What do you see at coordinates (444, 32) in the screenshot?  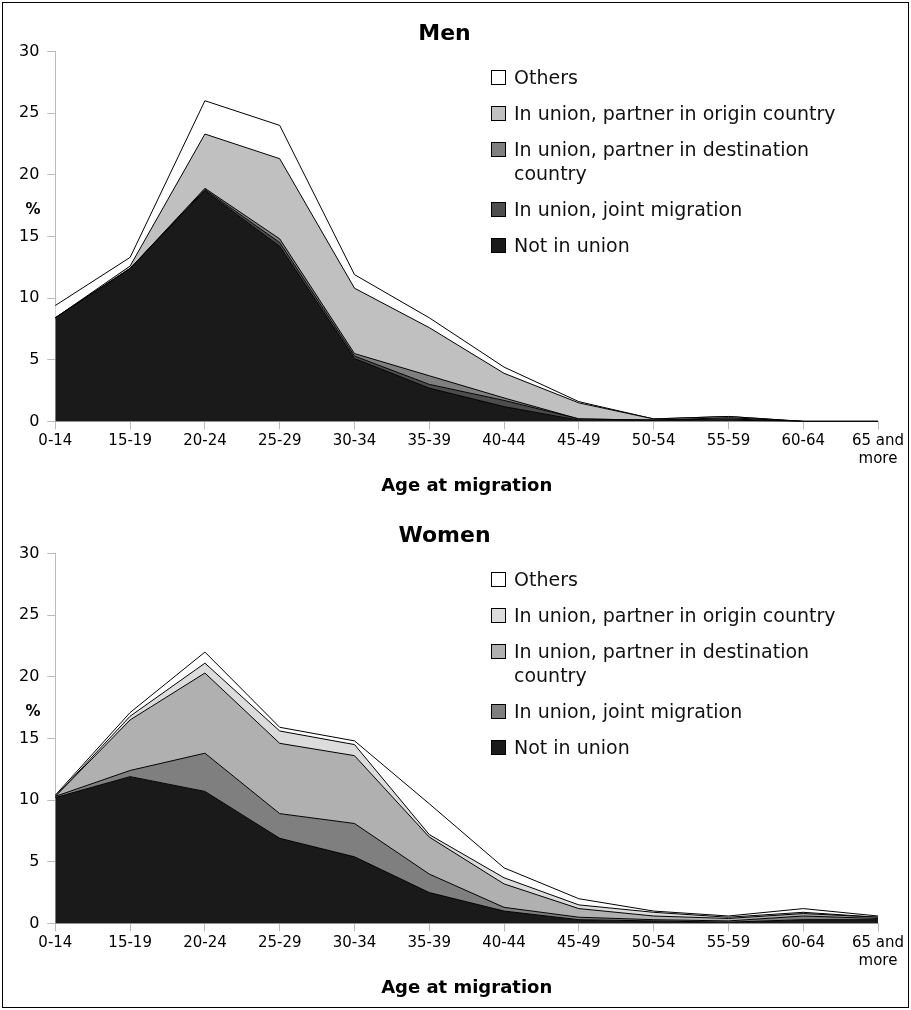 I see `chart-title: Men` at bounding box center [444, 32].